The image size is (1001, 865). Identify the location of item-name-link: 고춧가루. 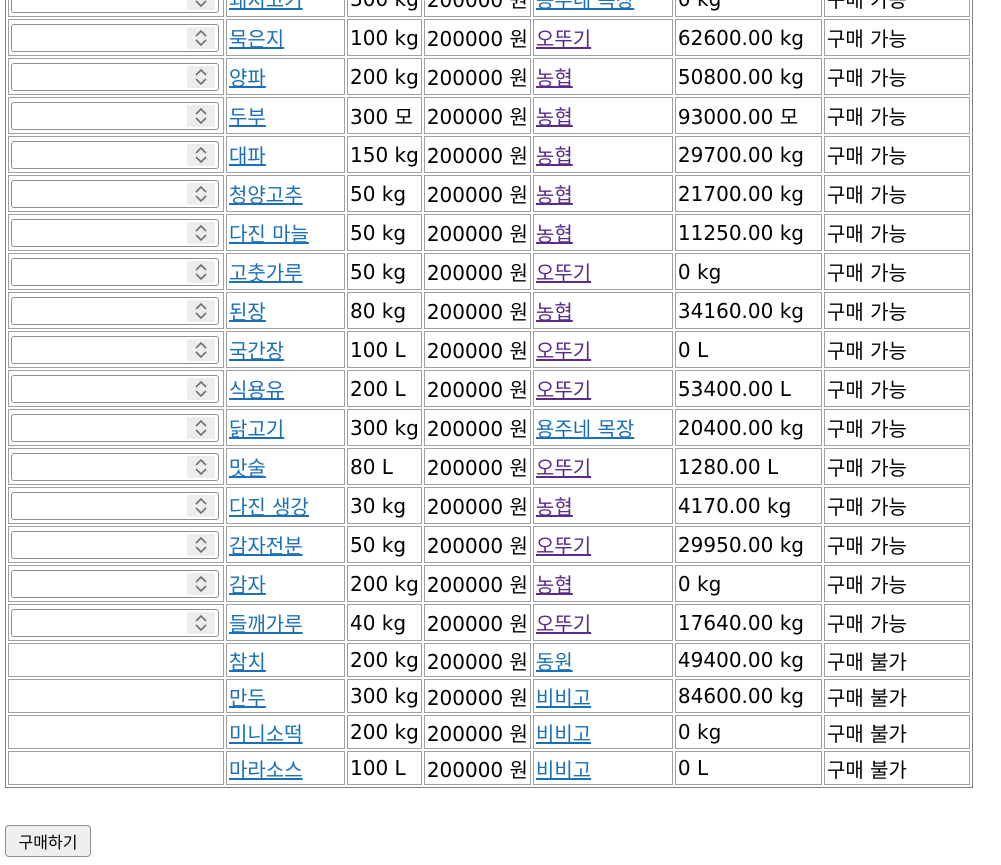
(266, 273).